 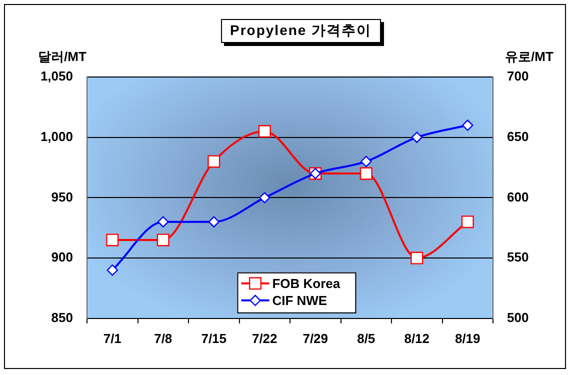 I want to click on x-tick-label: 7/1, so click(x=112, y=338).